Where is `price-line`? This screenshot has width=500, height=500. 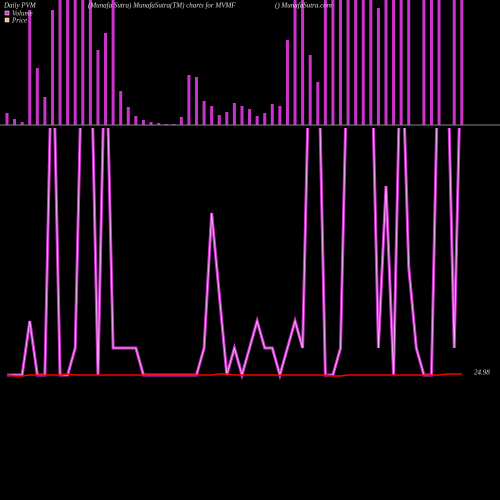
price-line is located at coordinates (234, 375).